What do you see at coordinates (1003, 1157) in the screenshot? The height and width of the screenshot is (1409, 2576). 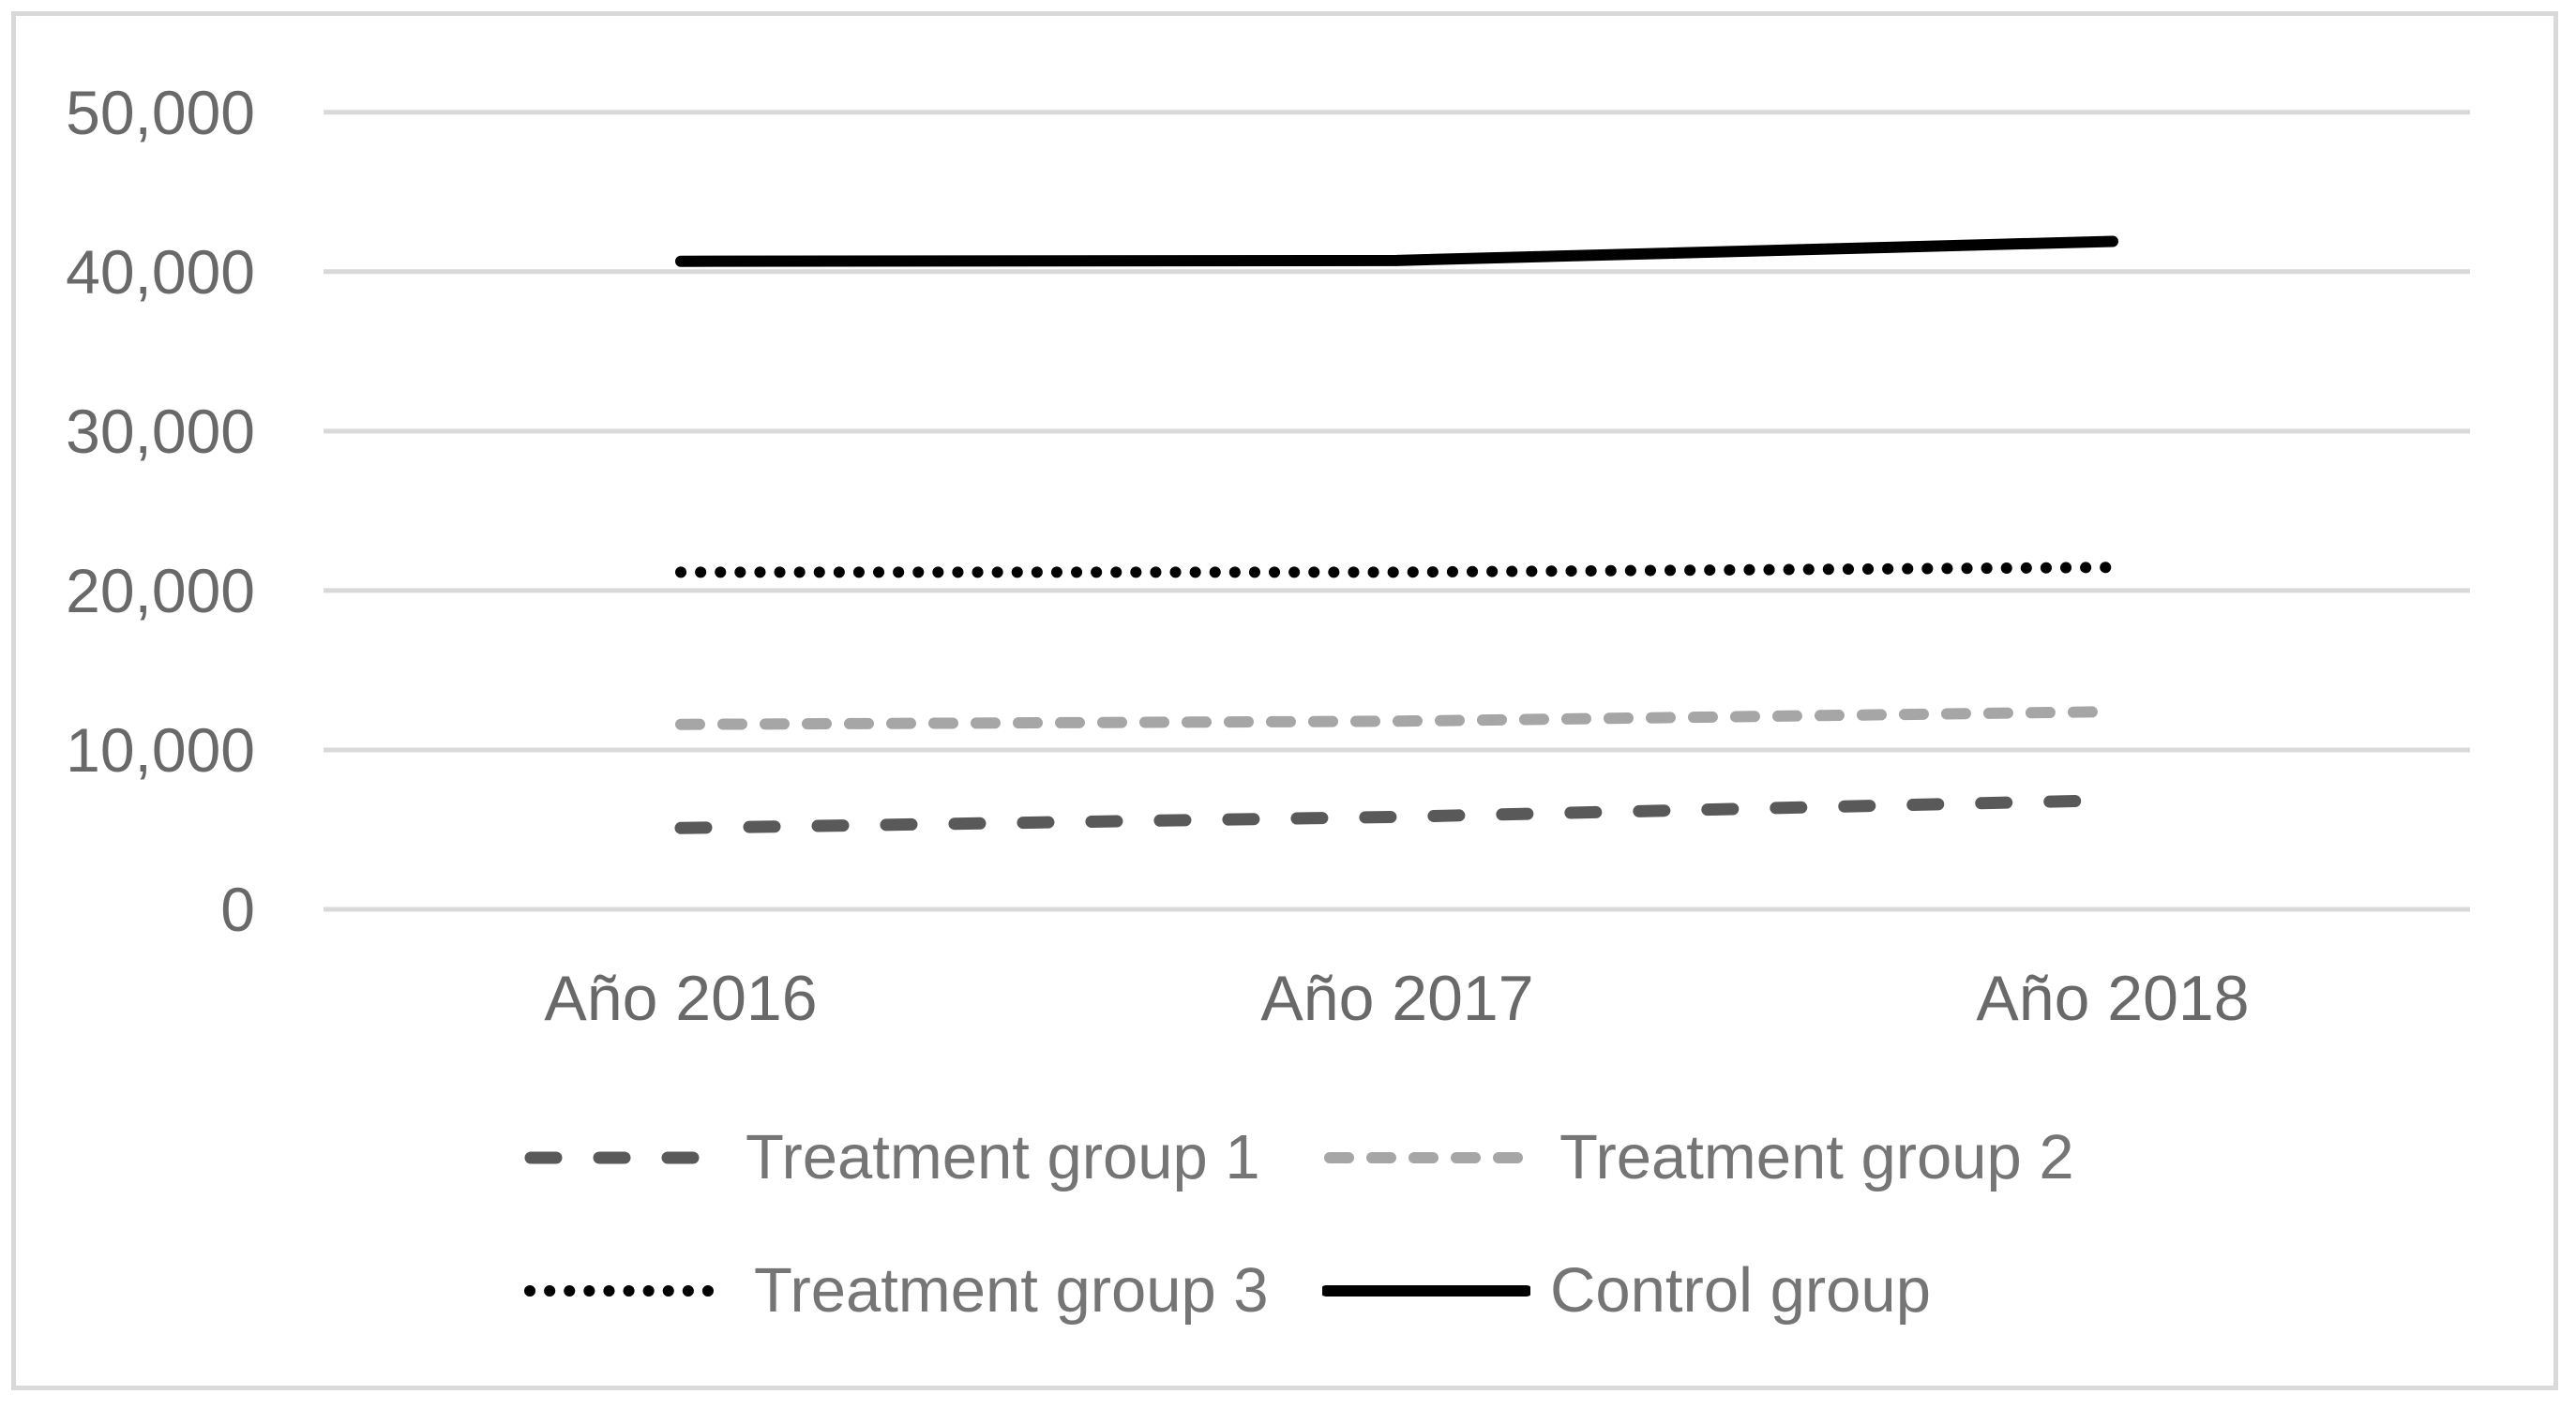 I see `legend-label-treatment-group-1: Treatment group 1` at bounding box center [1003, 1157].